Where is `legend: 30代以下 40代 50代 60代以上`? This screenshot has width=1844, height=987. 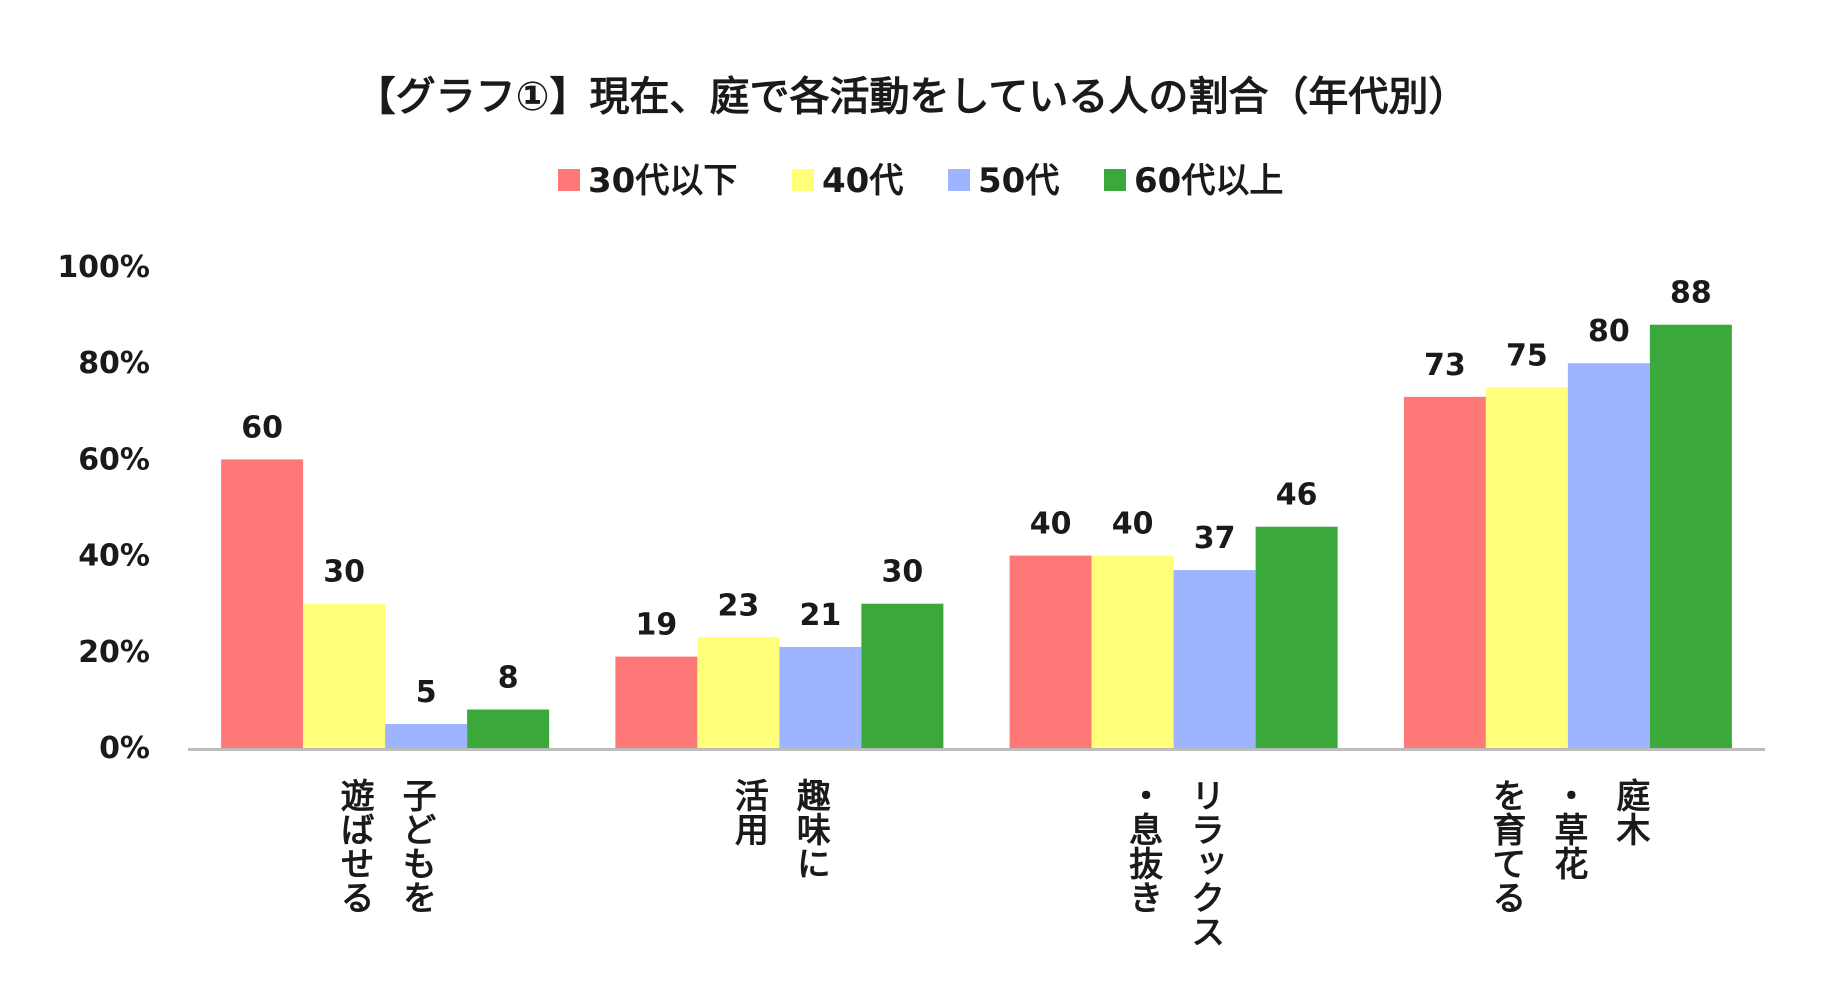 legend: 30代以下 40代 50代 60代以上 is located at coordinates (920, 181).